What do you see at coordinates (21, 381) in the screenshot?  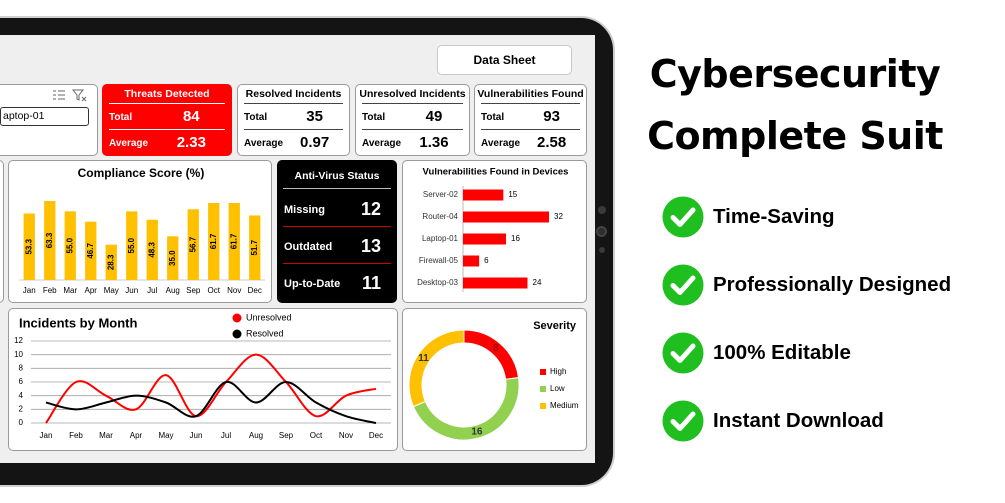 I see `y-tick-label: 6` at bounding box center [21, 381].